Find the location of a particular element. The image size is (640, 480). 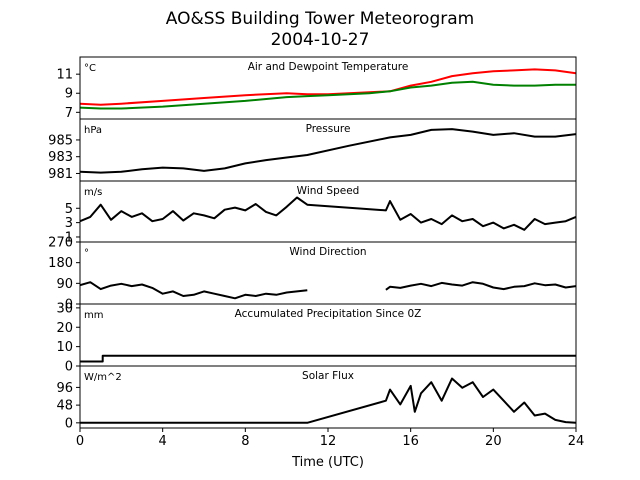

panel-wind-direction: 0 90 180 270 ° Wind Direction is located at coordinates (312, 274).